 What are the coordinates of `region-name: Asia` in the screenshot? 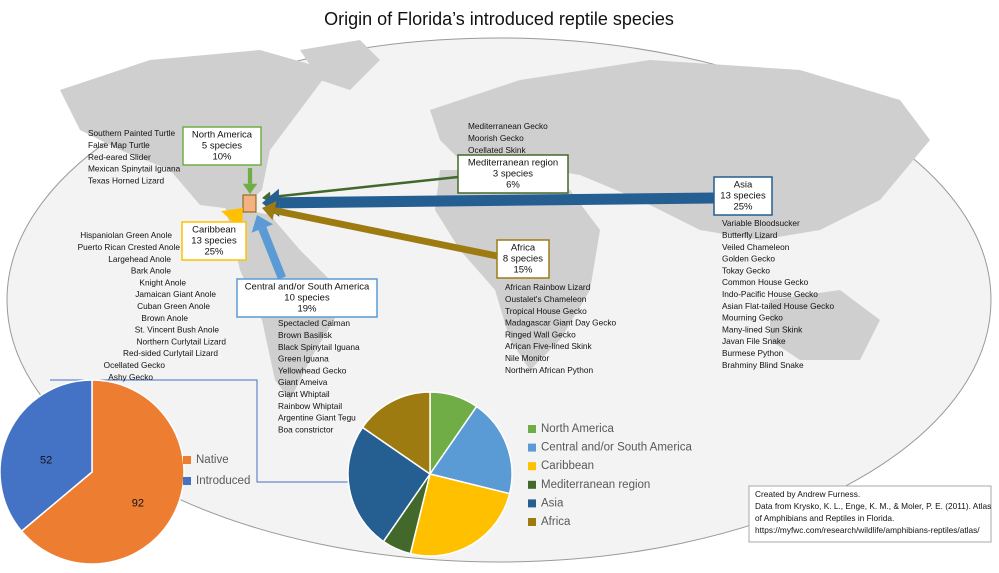 It's located at (743, 185).